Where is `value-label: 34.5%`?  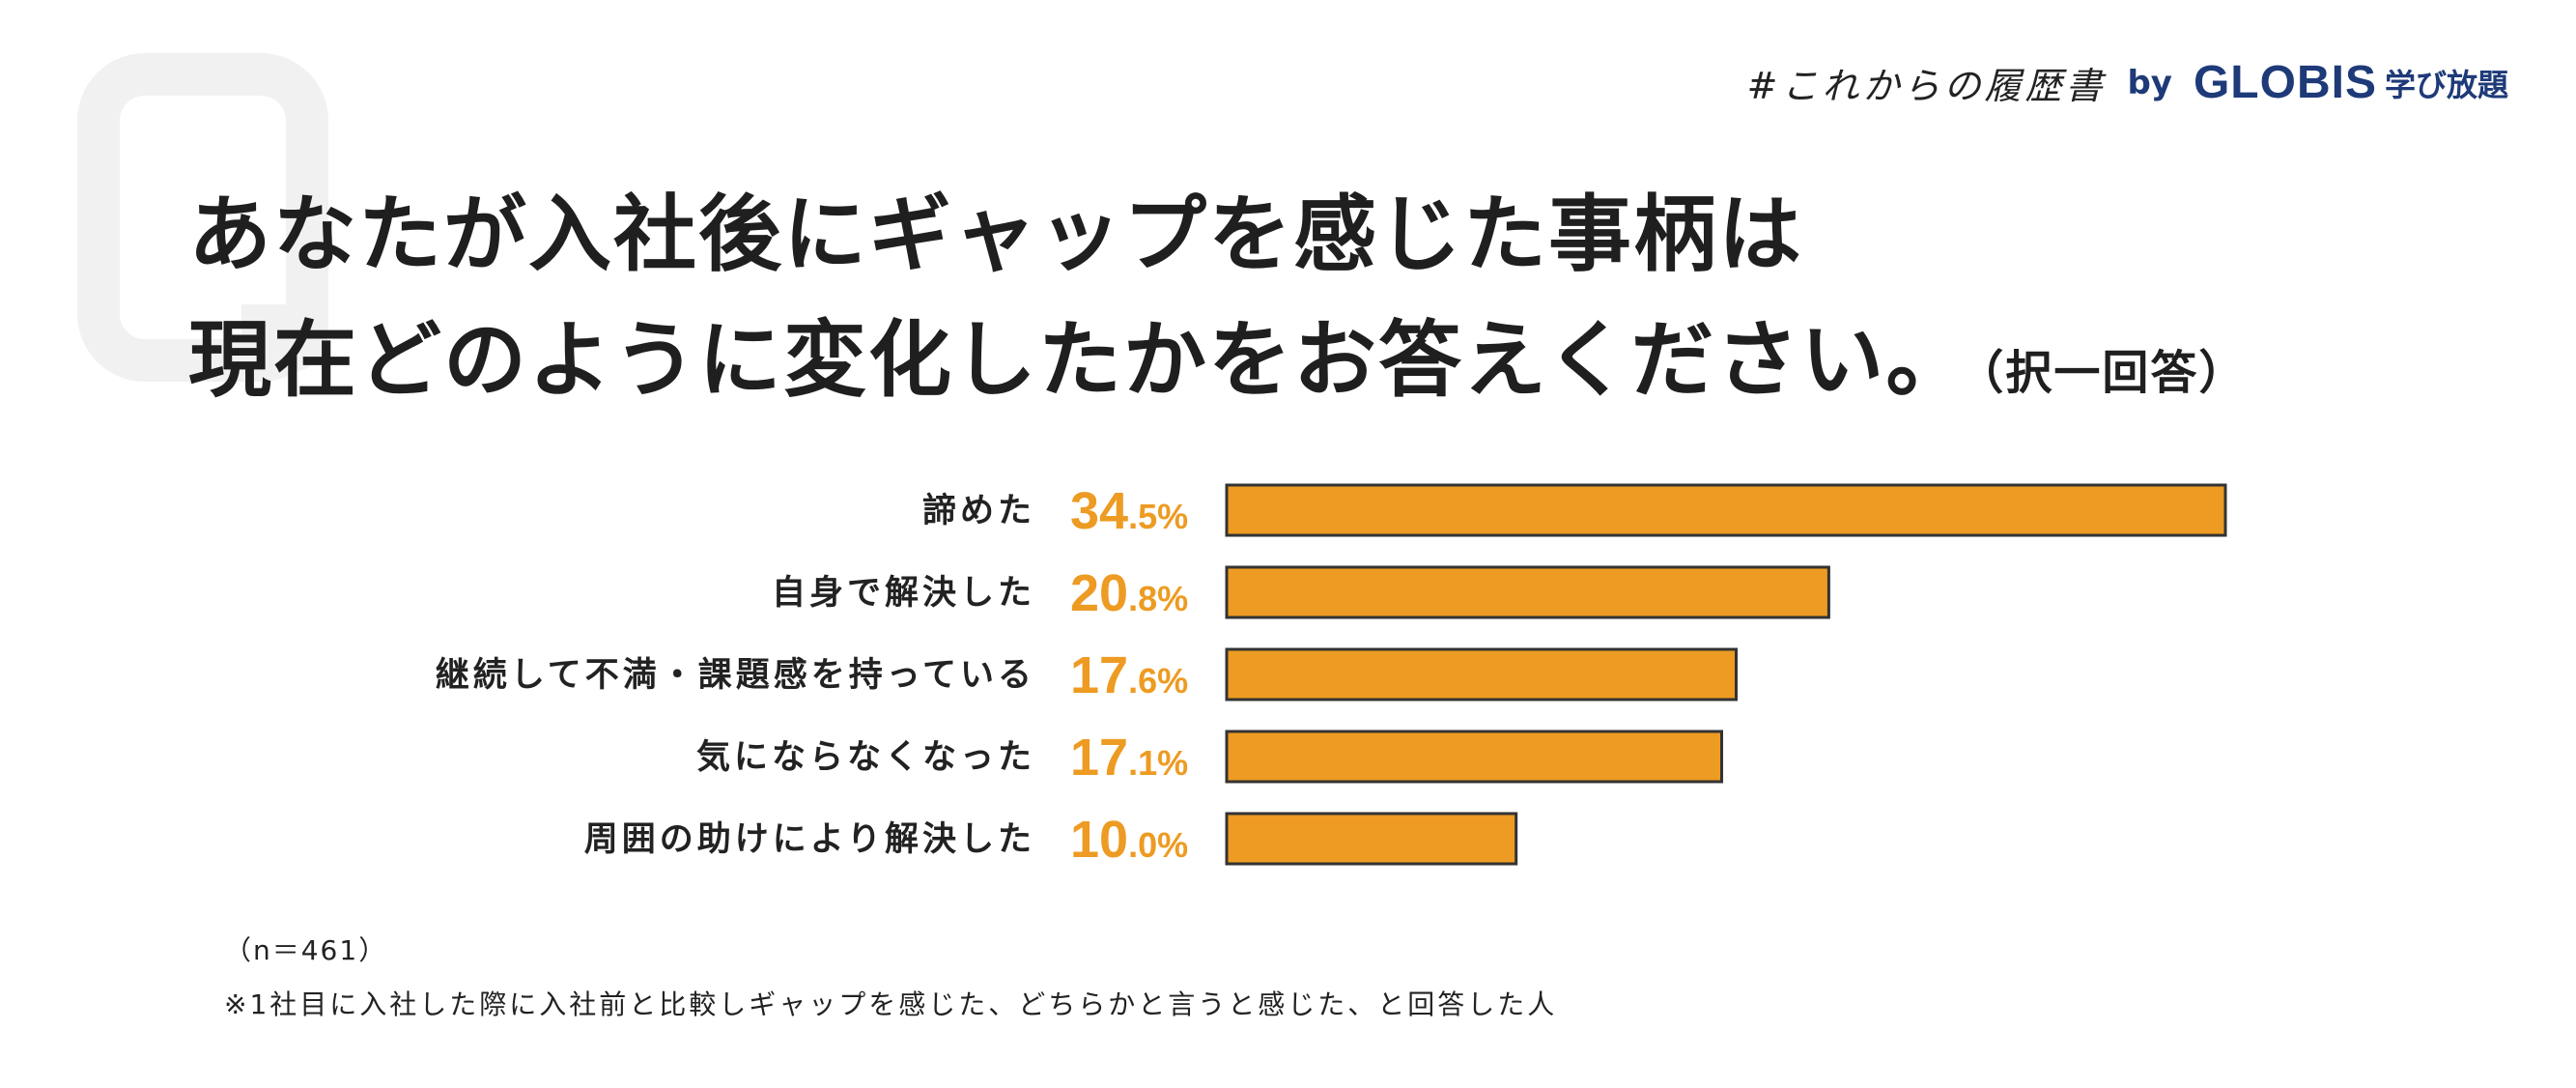 value-label: 34.5% is located at coordinates (1129, 511).